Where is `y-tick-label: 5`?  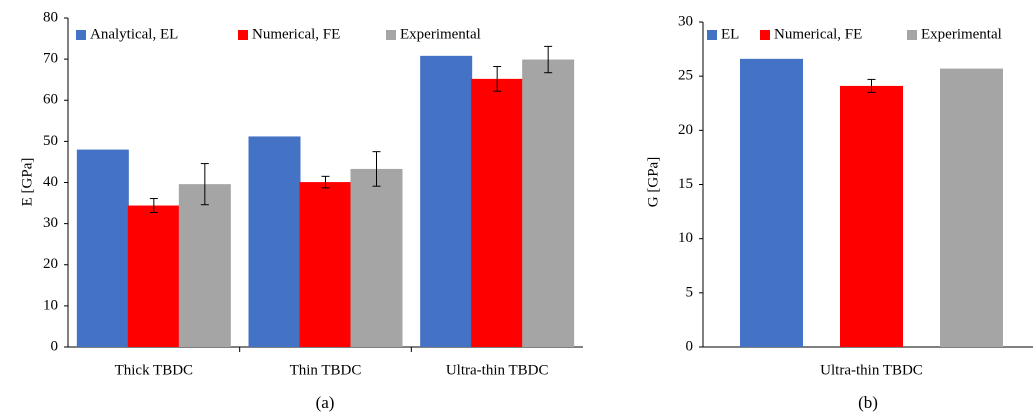 y-tick-label: 5 is located at coordinates (690, 292).